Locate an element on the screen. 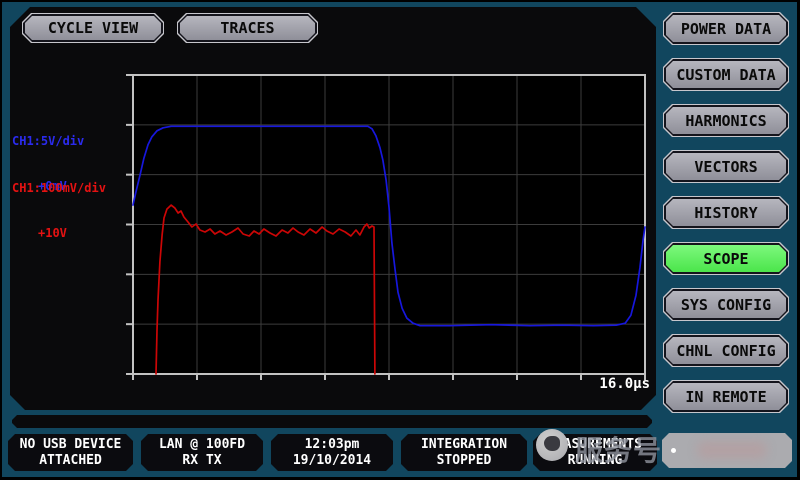 The height and width of the screenshot is (480, 800). status-usb: NO USB DEVICE ATTACHED is located at coordinates (70, 452).